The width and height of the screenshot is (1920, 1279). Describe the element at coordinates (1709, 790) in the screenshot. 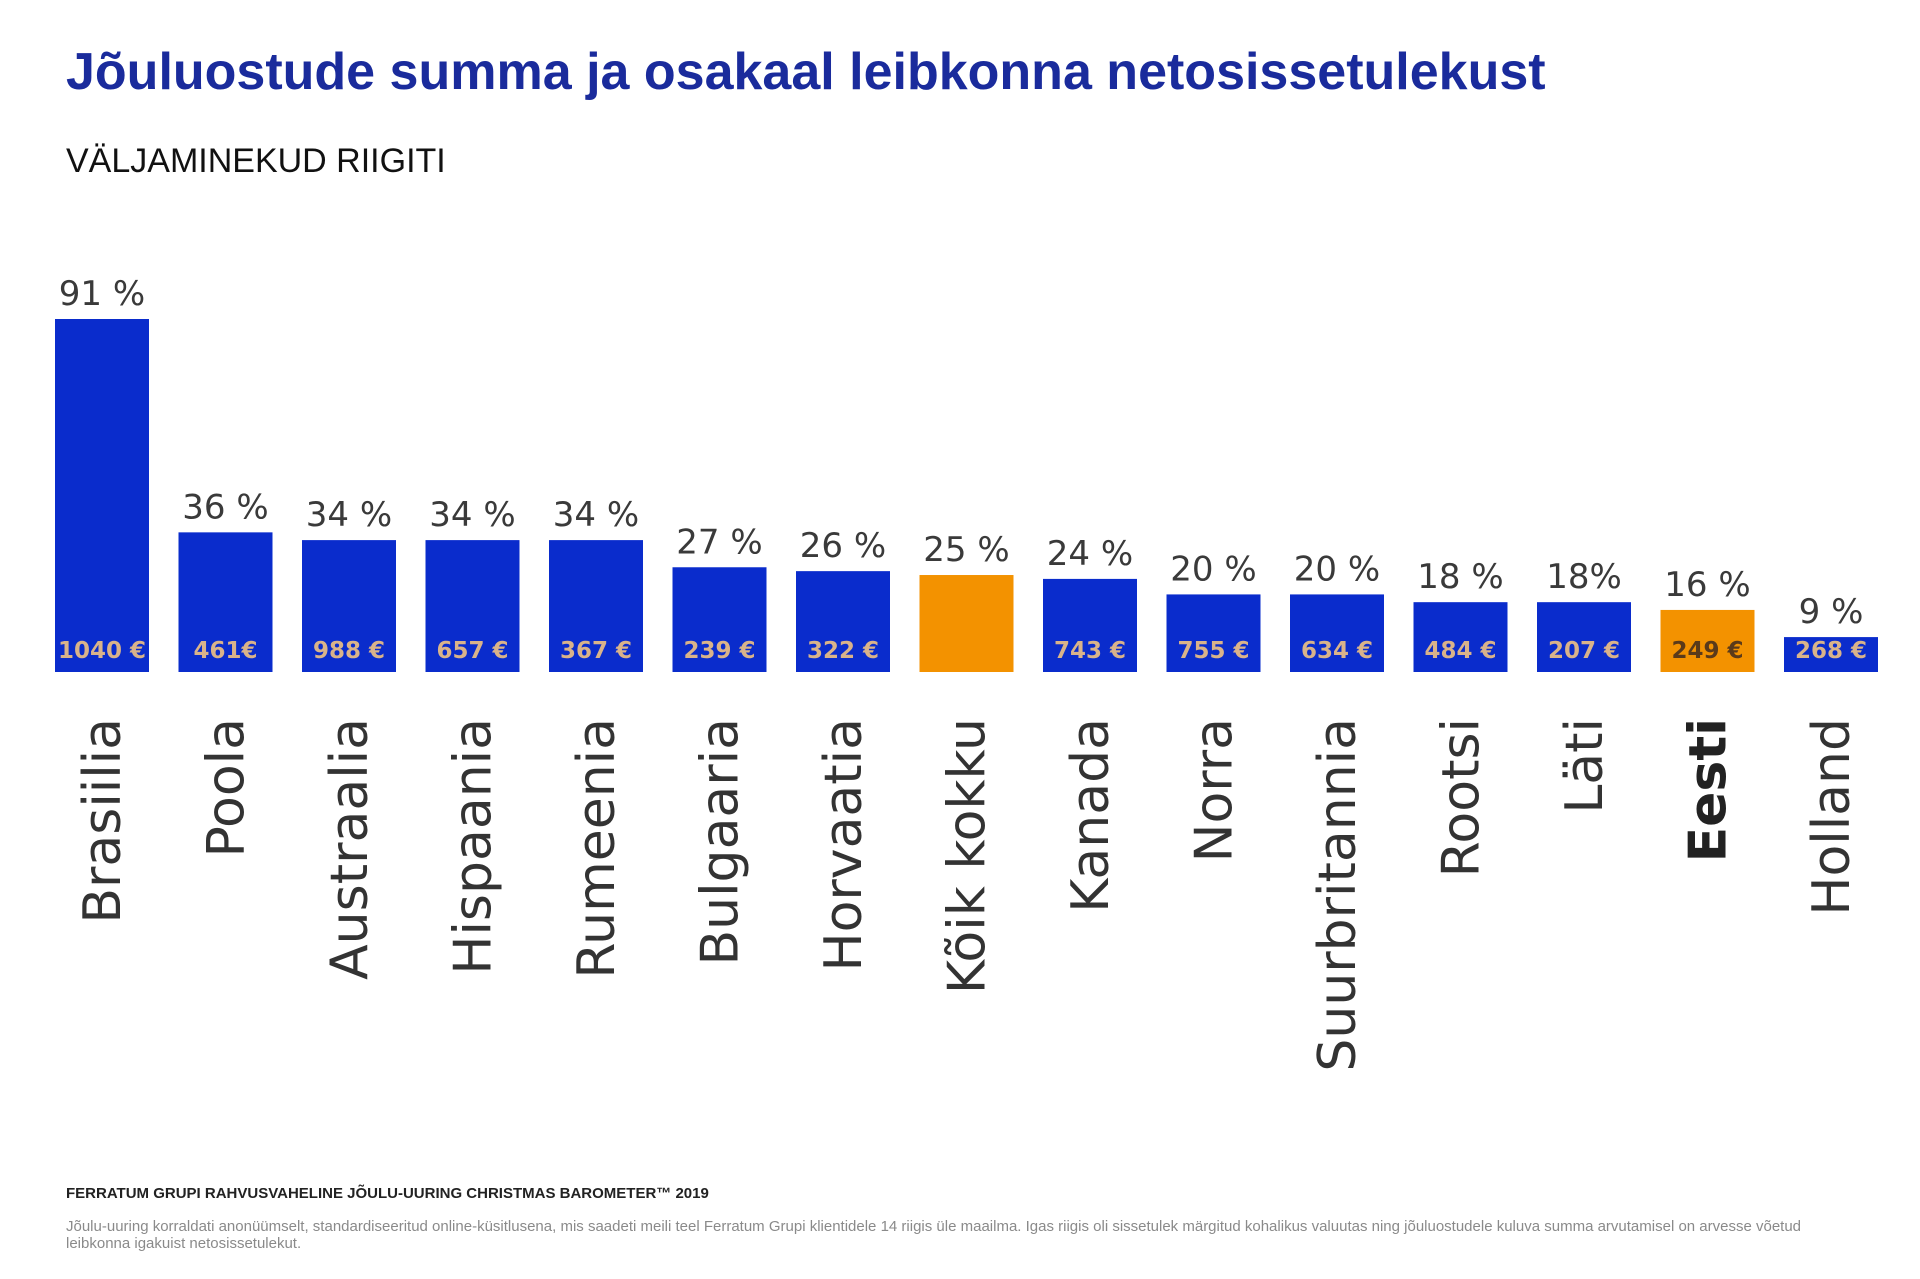

I see `category-label-eesti: Eesti` at that location.